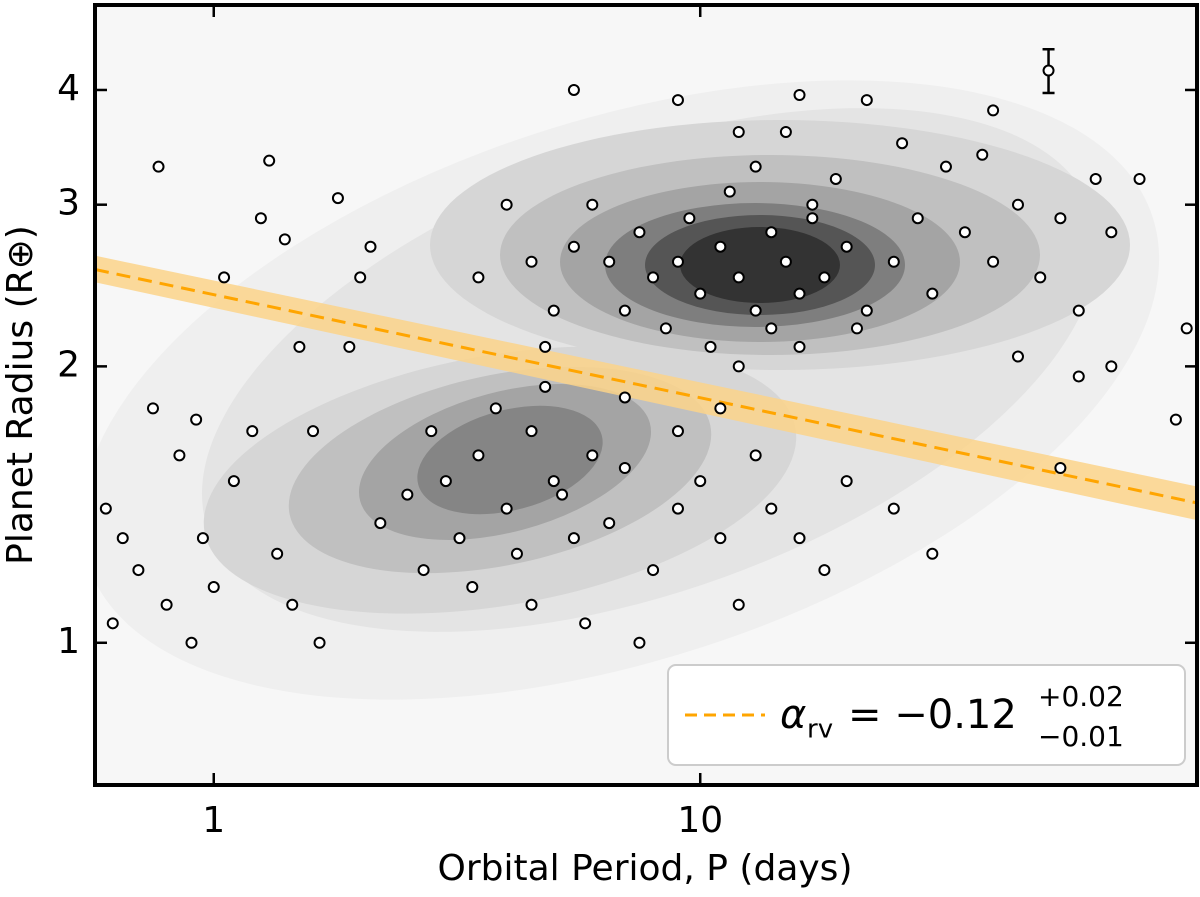 The image size is (1200, 897). What do you see at coordinates (820, 730) in the screenshot?
I see `legend-subscript: rv` at bounding box center [820, 730].